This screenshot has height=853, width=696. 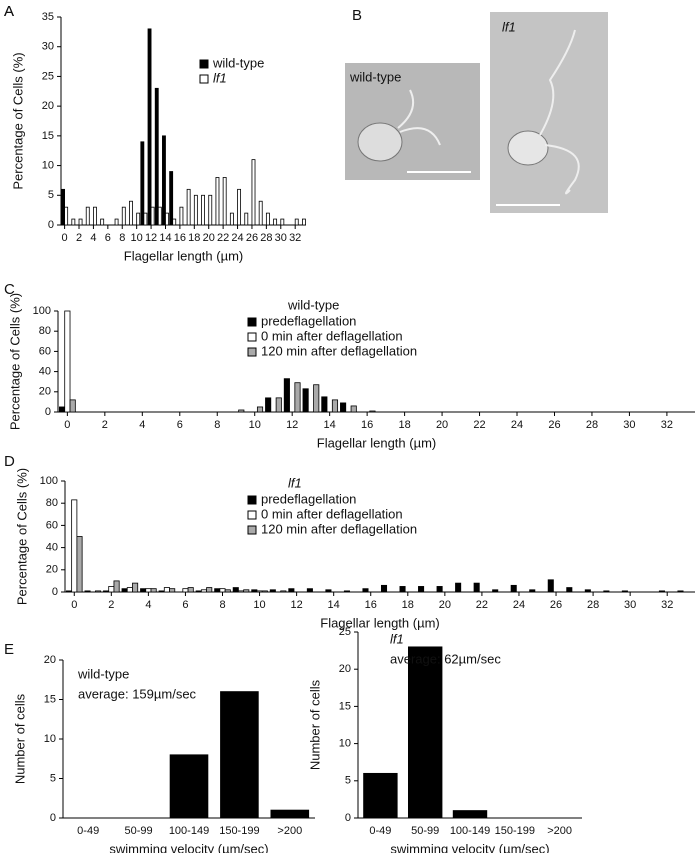 What do you see at coordinates (554, 425) in the screenshot?
I see `x-tick-label: 26` at bounding box center [554, 425].